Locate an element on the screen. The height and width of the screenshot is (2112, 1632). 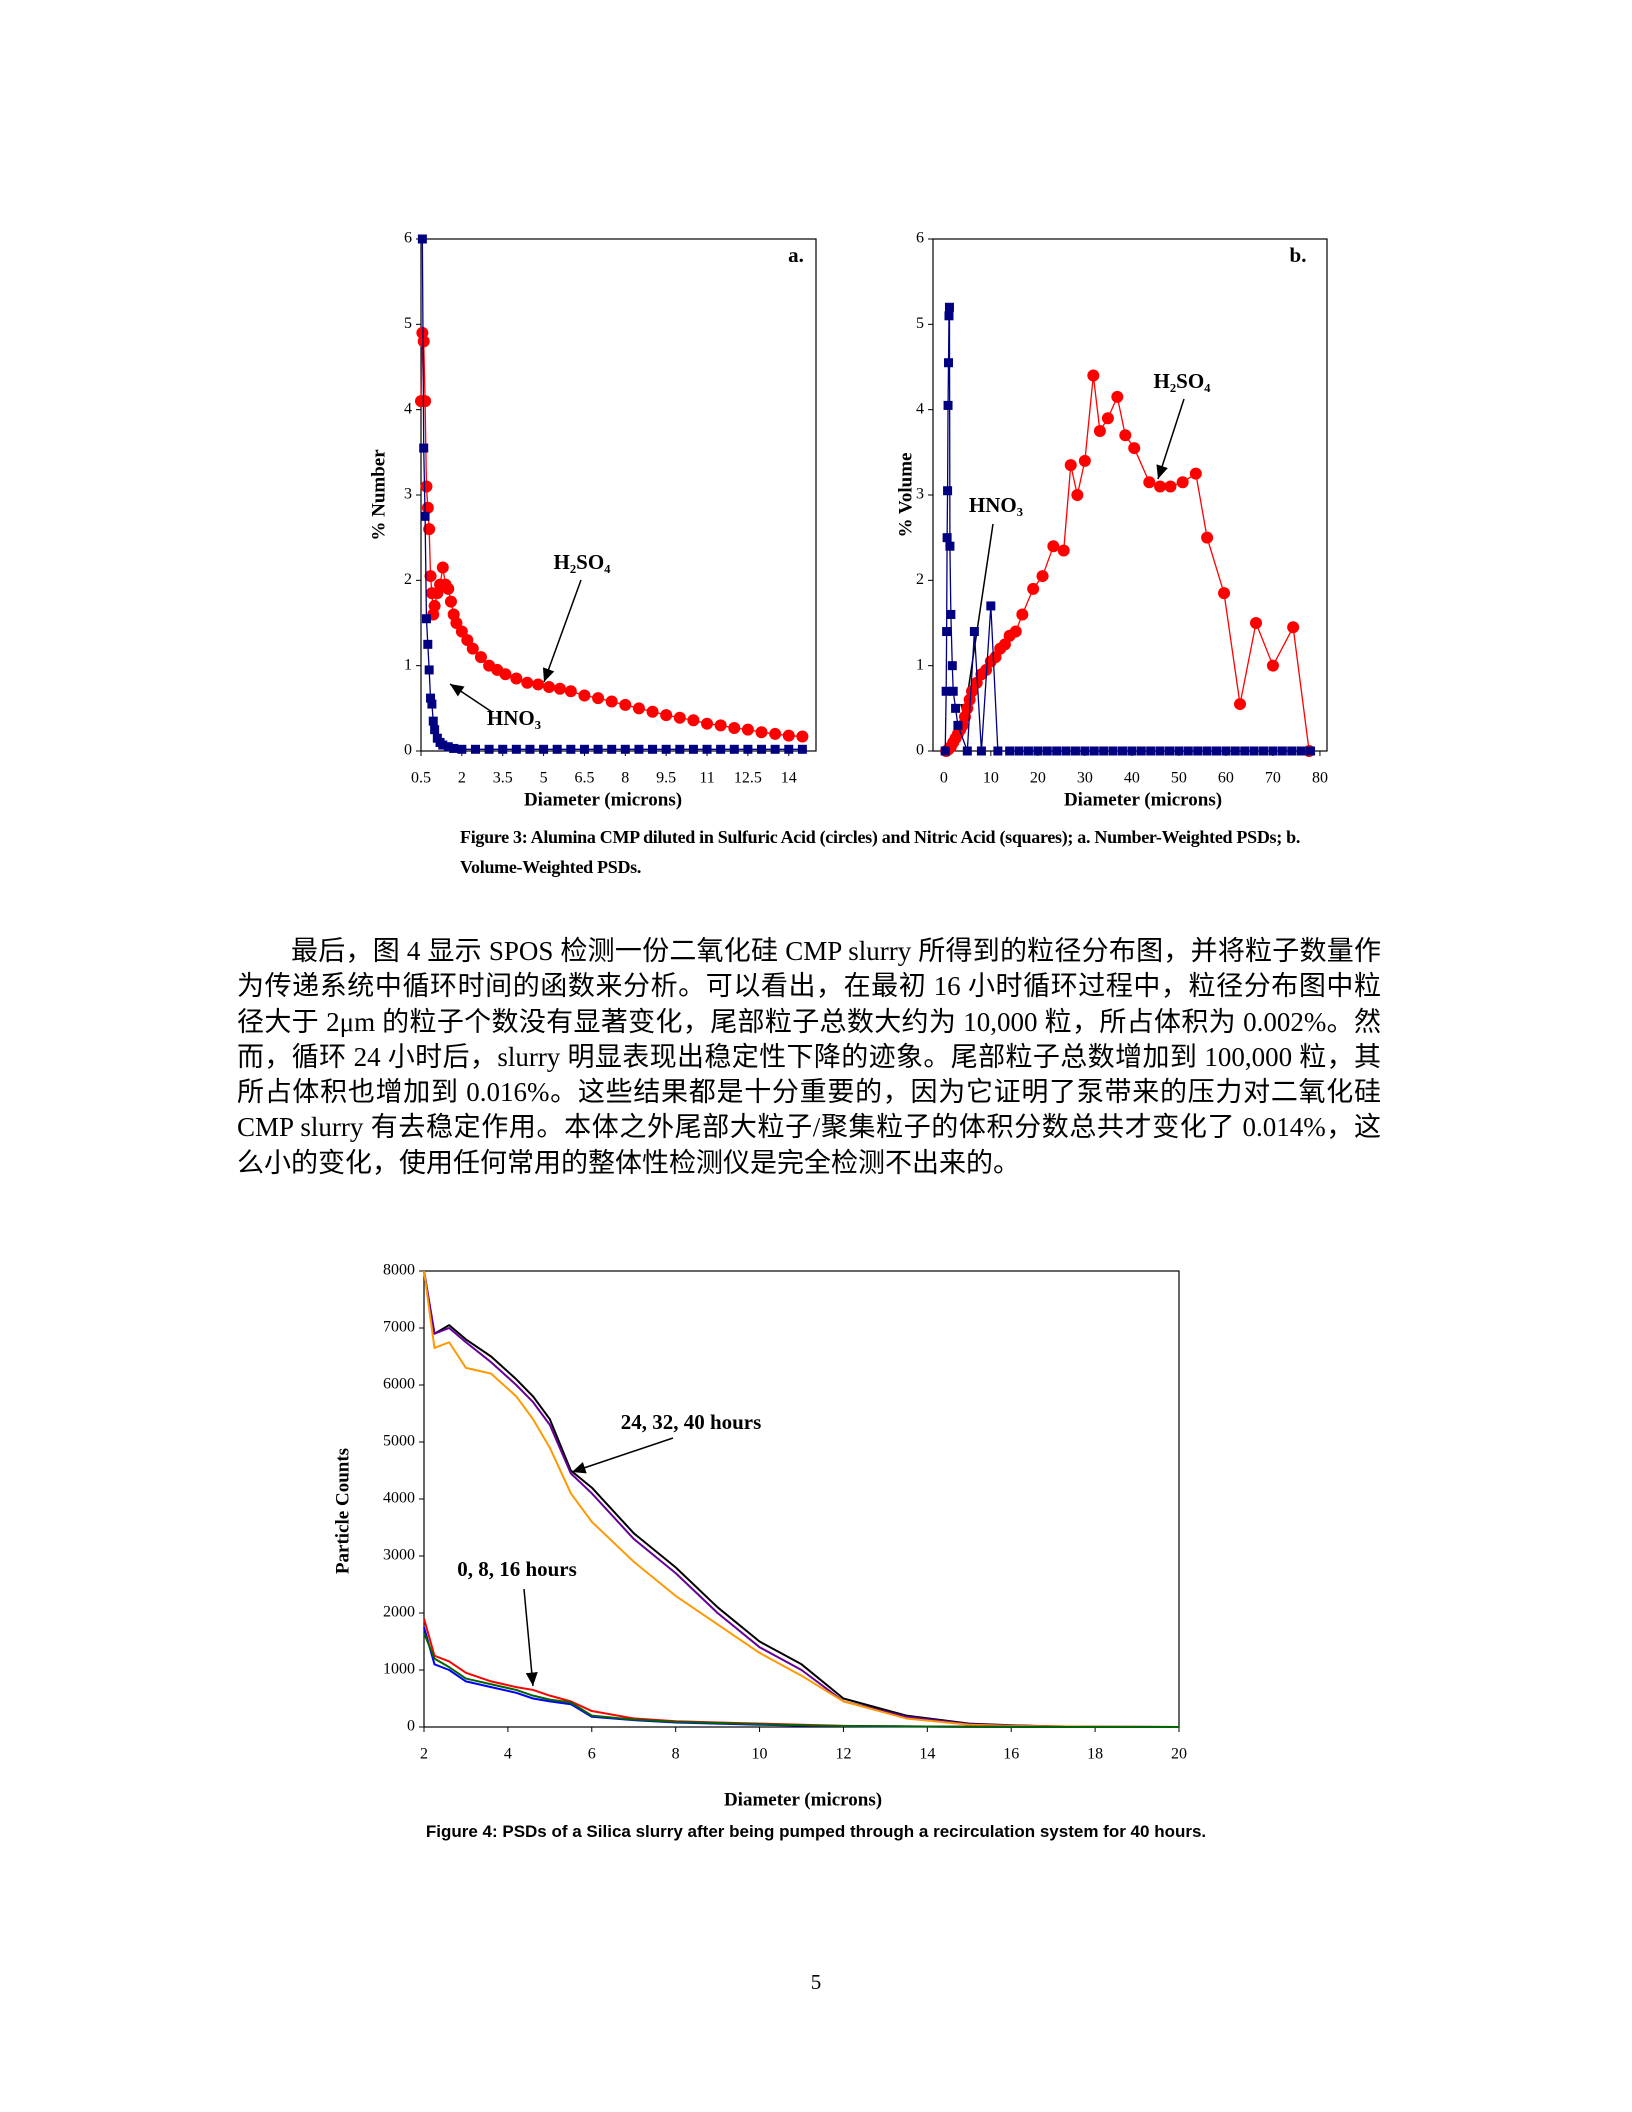
plot-frame is located at coordinates (618, 495).